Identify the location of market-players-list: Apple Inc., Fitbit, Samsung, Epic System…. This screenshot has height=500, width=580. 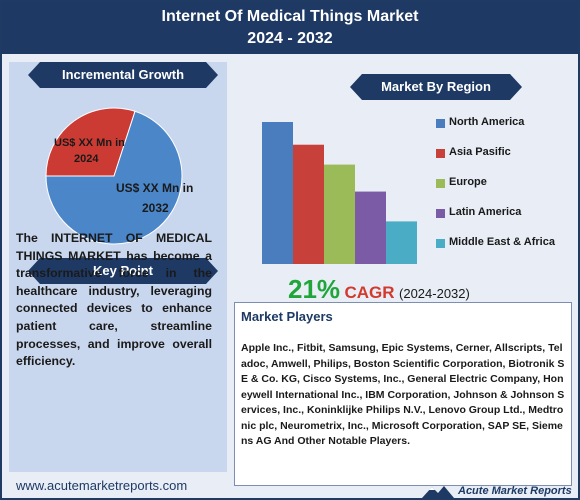
(403, 394).